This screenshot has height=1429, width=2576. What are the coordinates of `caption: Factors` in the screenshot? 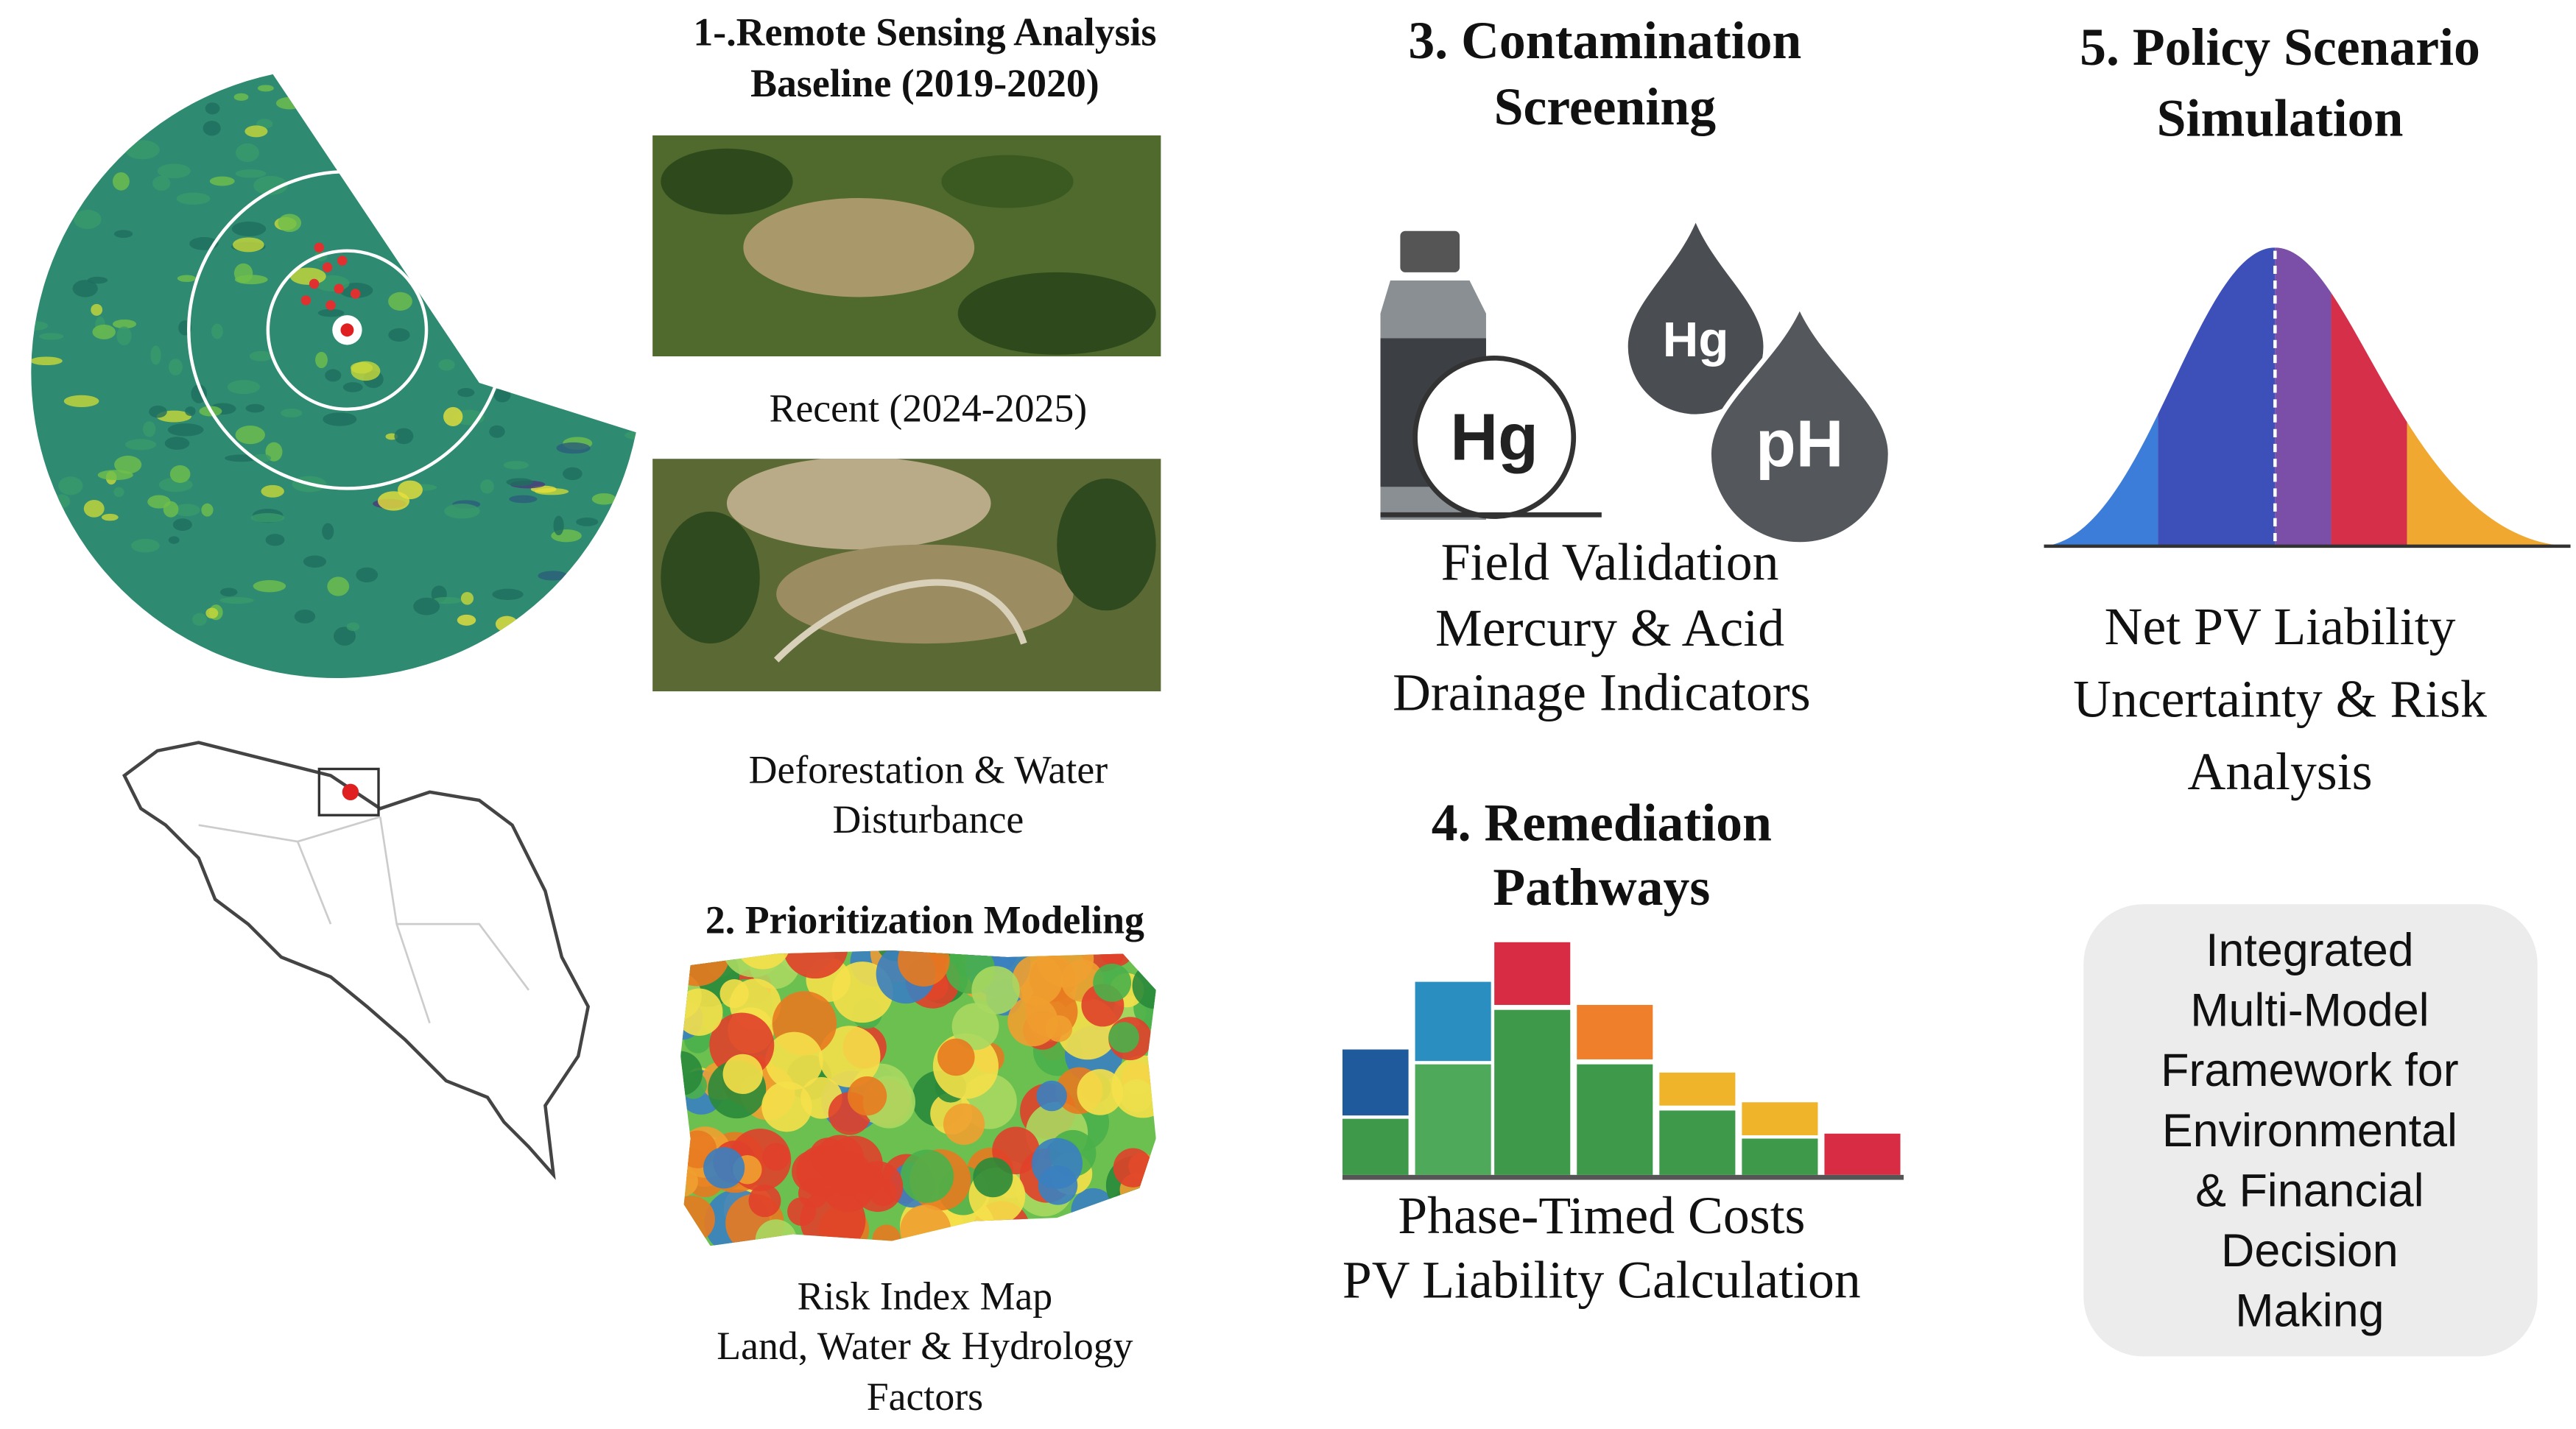 It's located at (925, 1397).